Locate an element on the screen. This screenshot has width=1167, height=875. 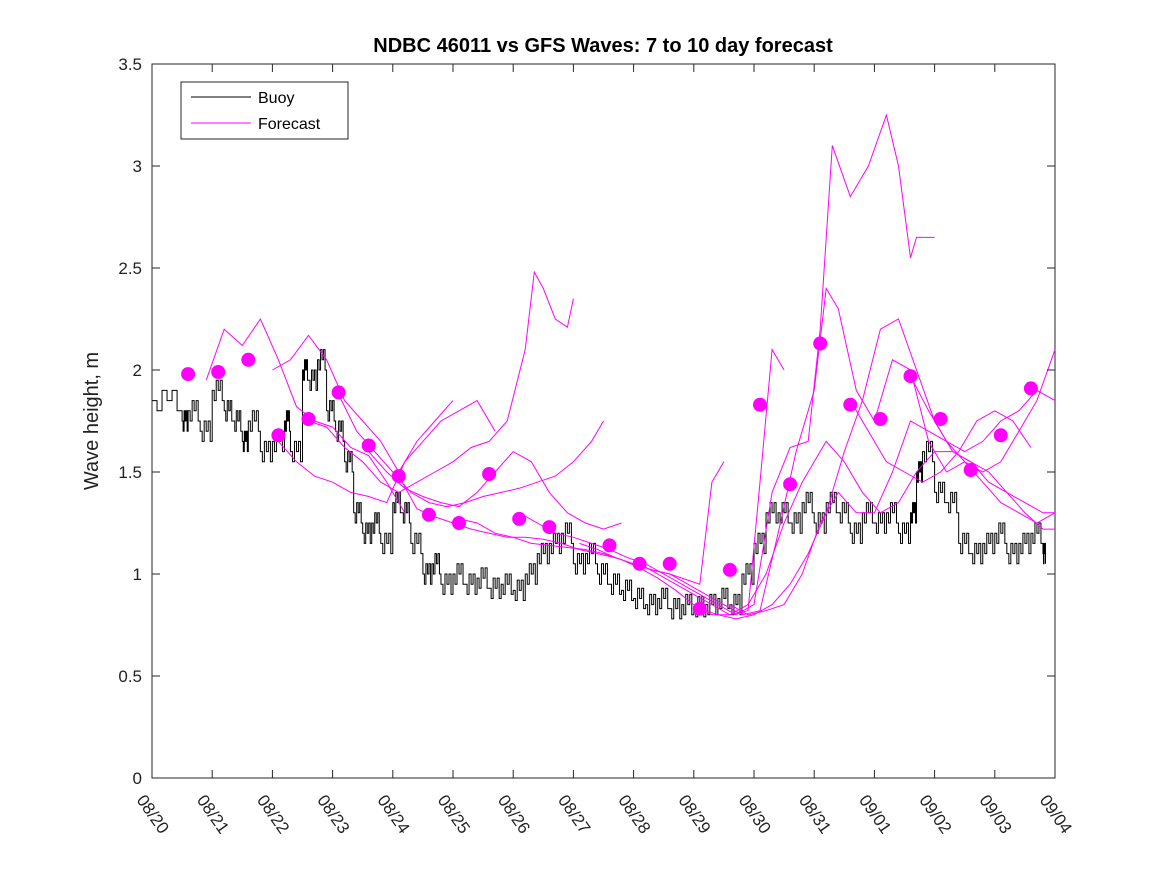
legend-box is located at coordinates (264, 110).